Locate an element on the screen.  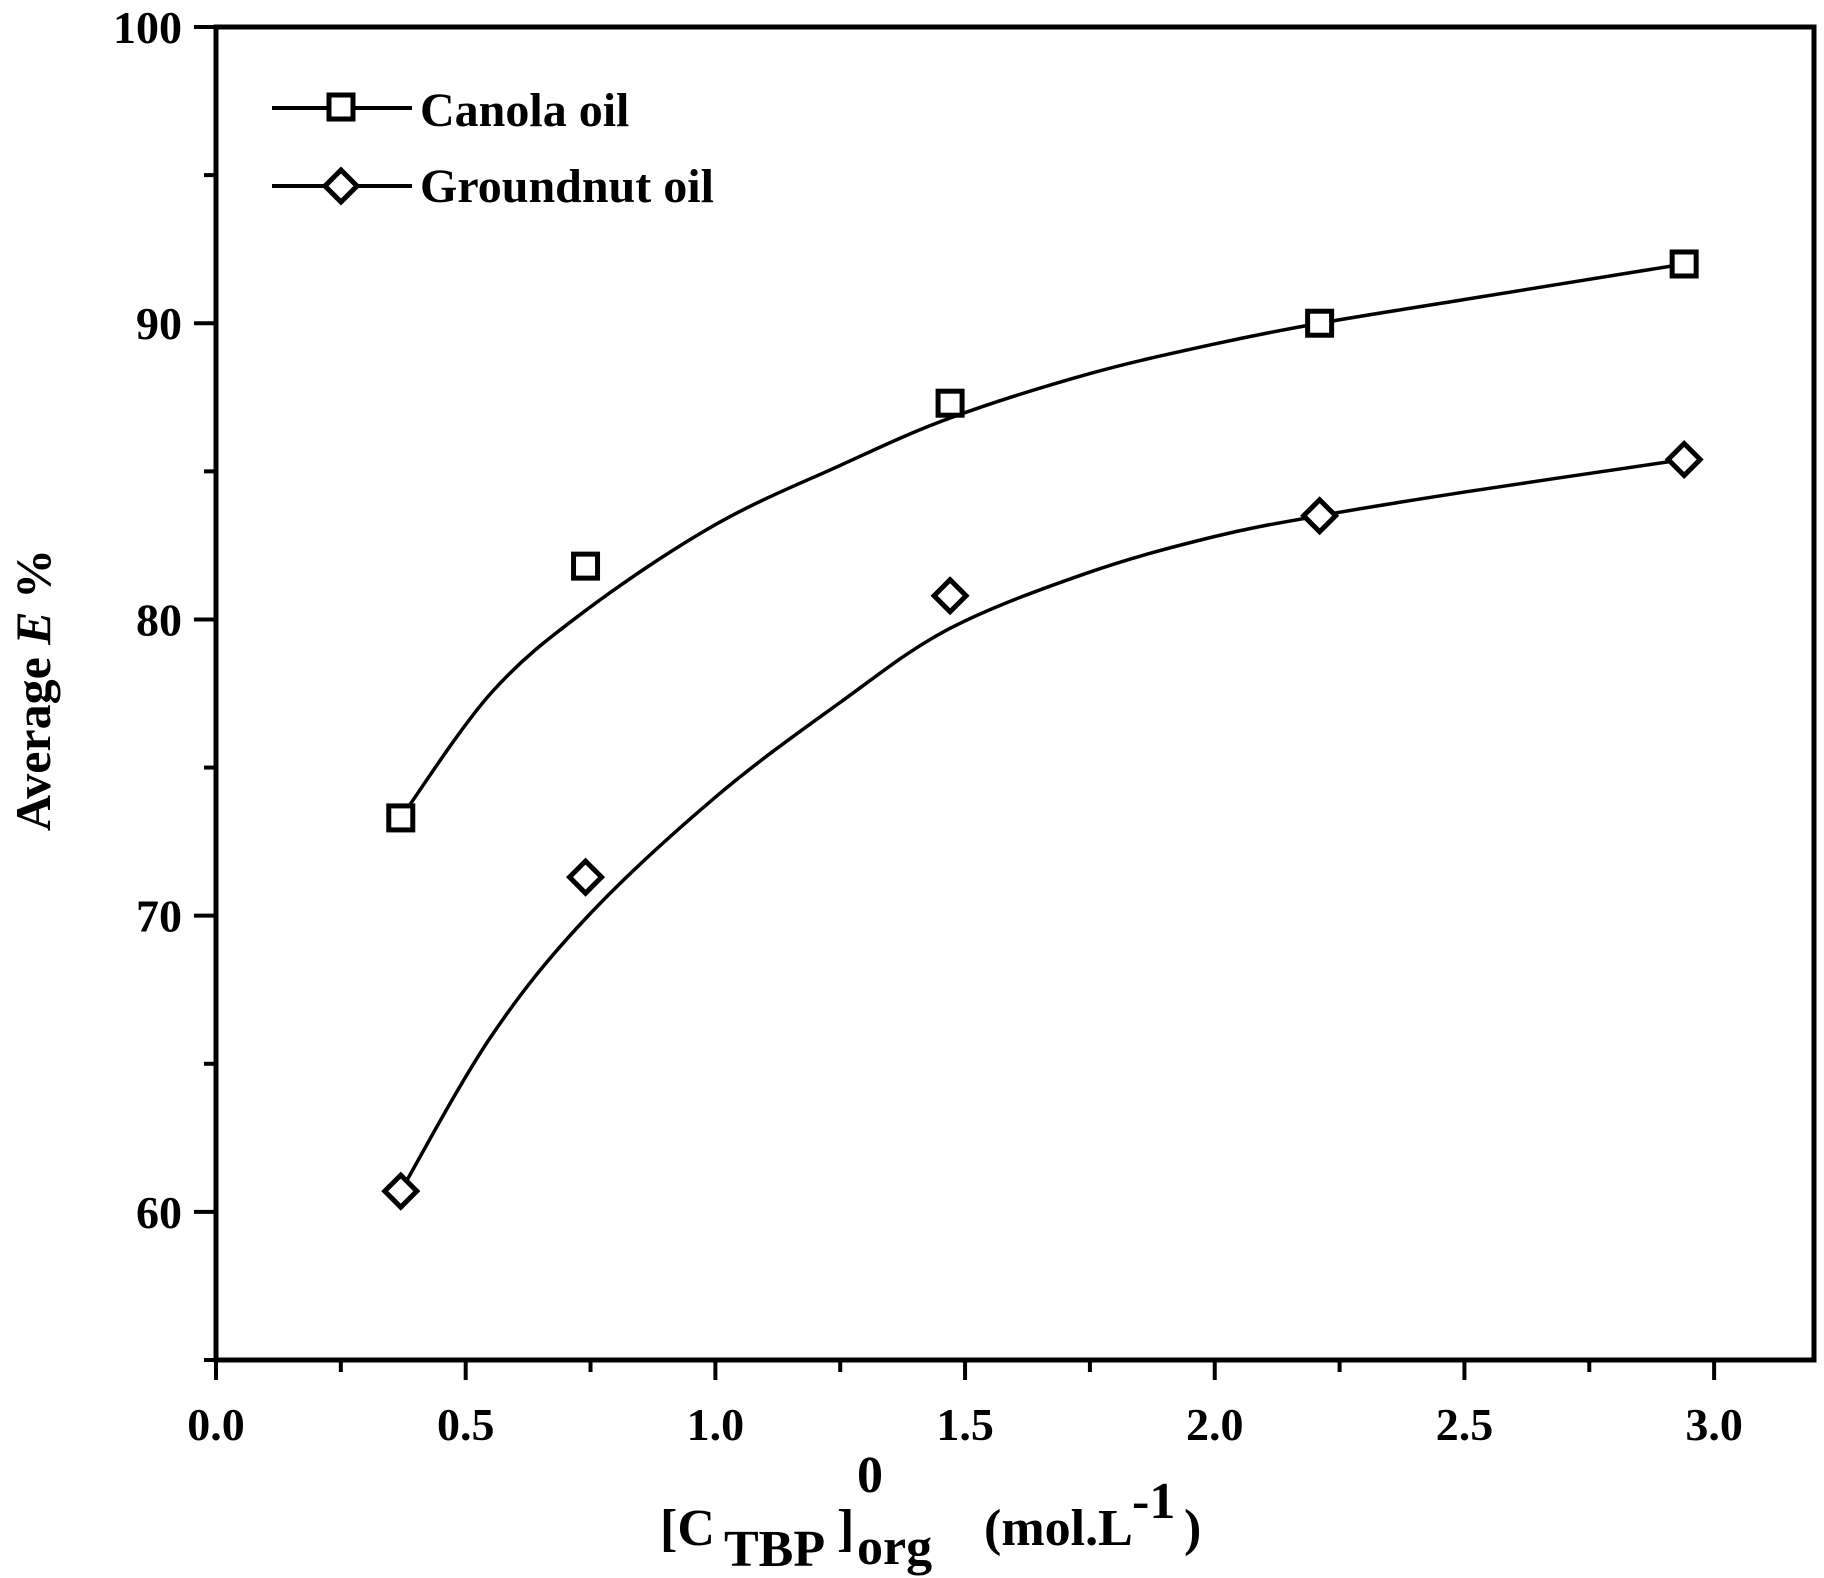
x-label-bracket-close: ] is located at coordinates (845, 1528).